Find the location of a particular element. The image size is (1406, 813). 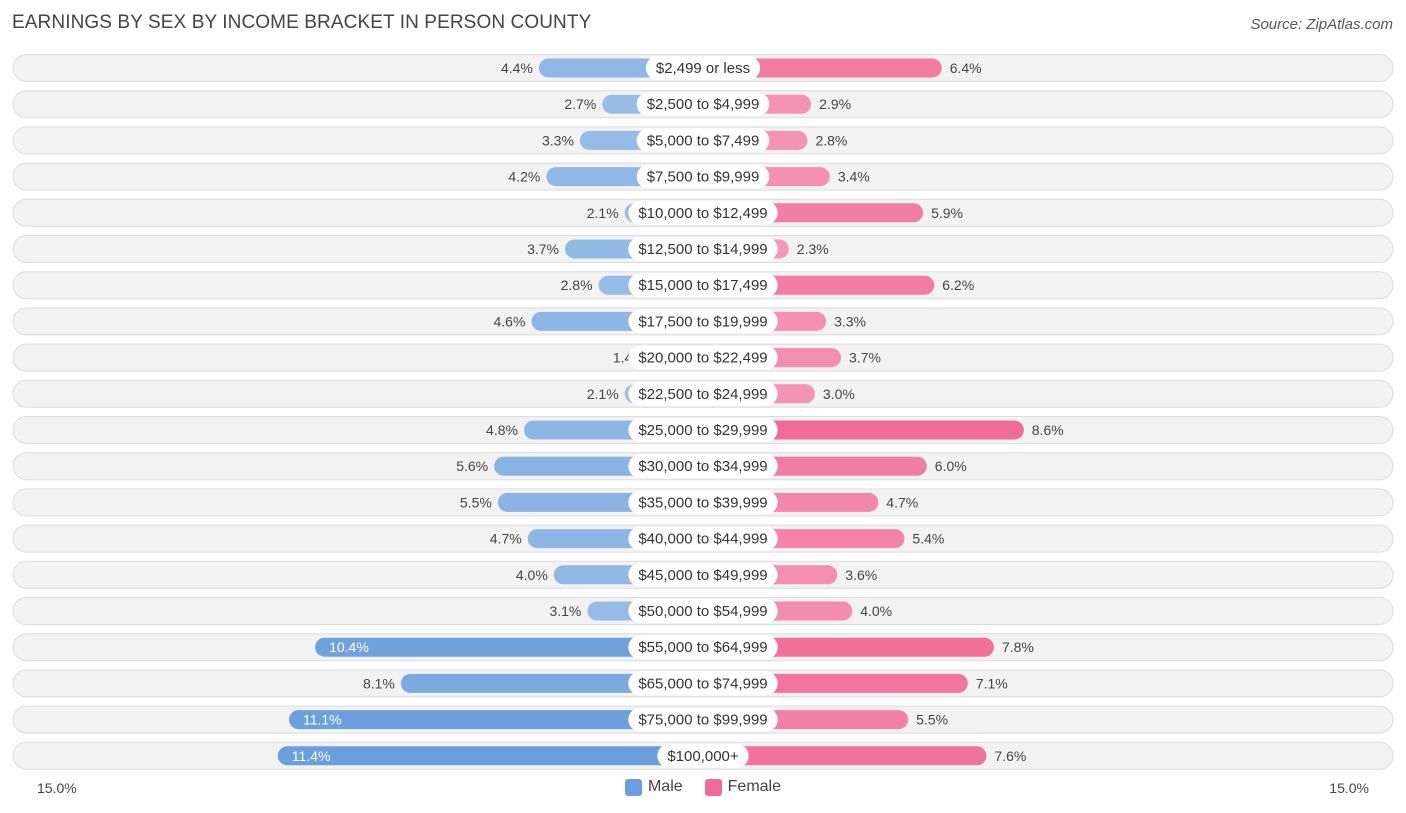

category-label: $40,000 to $44,999 is located at coordinates (702, 539).